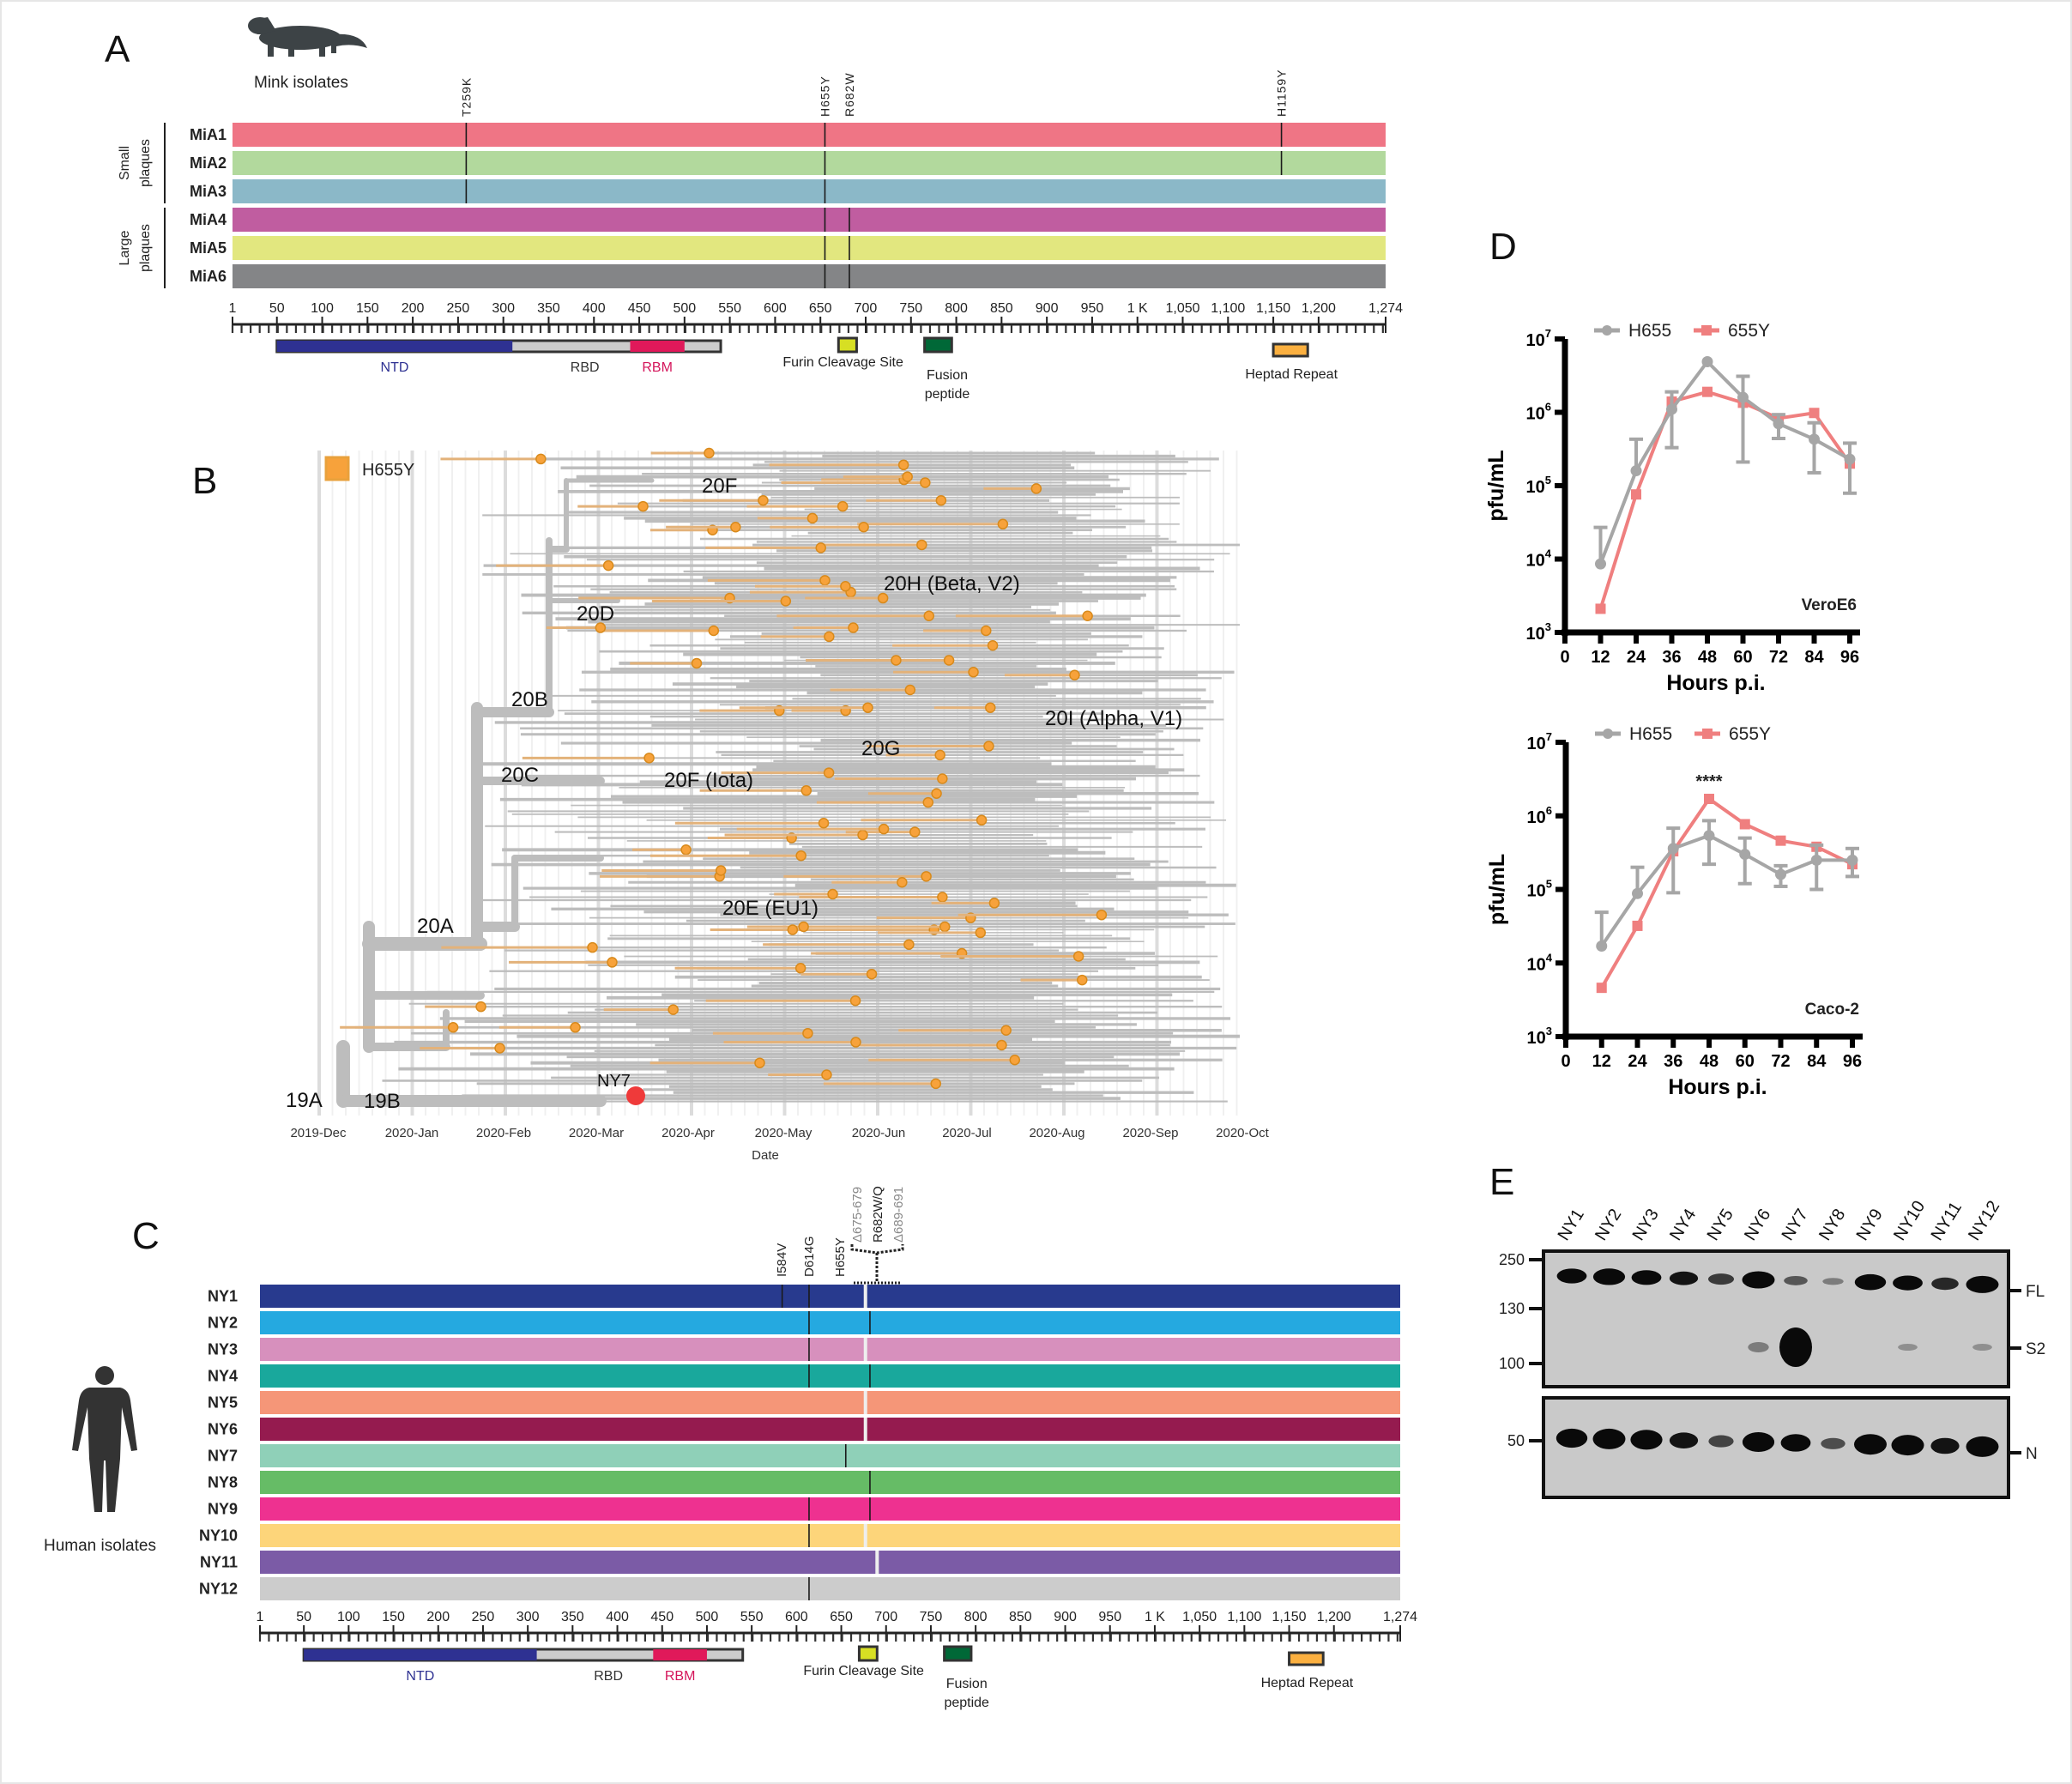  Describe the element at coordinates (719, 486) in the screenshot. I see `clade-label: 20F` at that location.